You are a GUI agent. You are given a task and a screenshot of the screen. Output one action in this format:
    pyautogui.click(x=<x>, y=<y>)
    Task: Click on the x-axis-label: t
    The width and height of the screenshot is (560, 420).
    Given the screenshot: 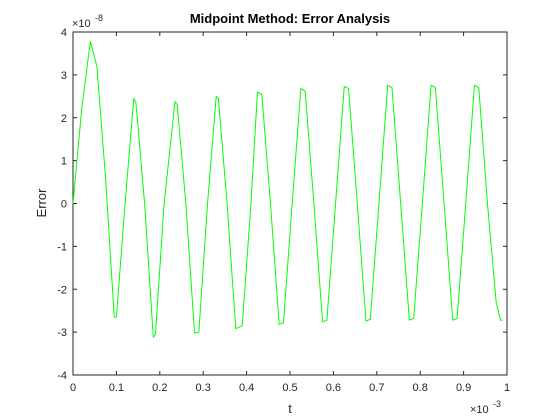 What is the action you would take?
    pyautogui.click(x=290, y=408)
    